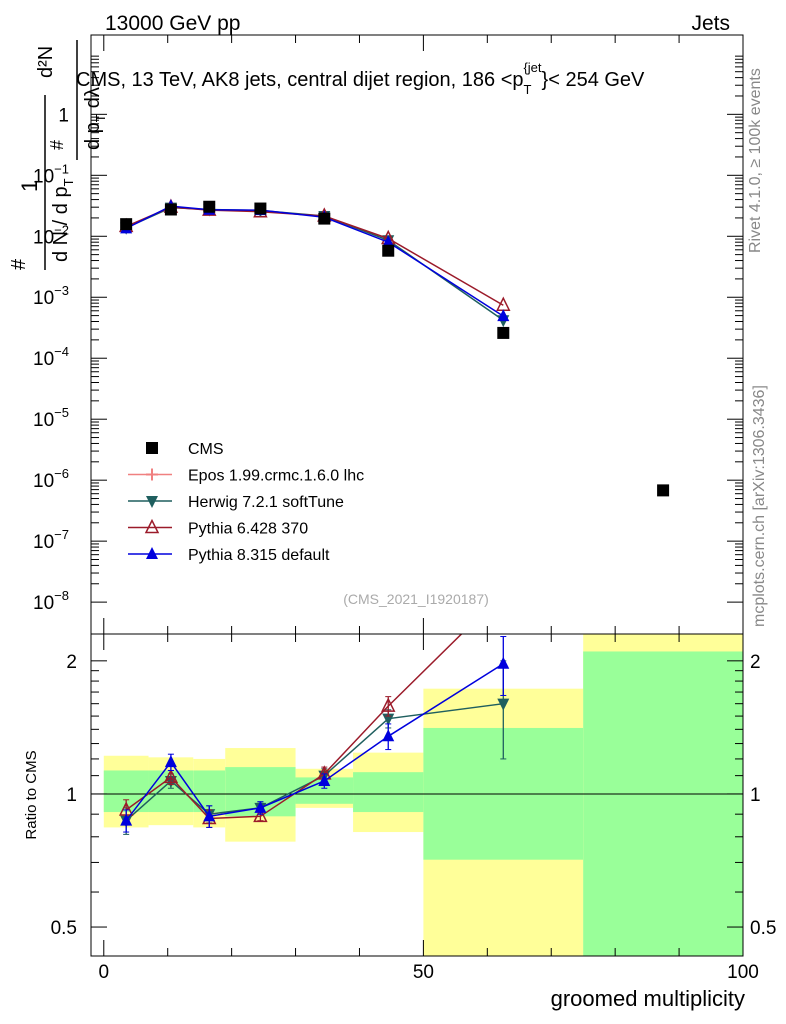 This screenshot has height=1024, width=786. What do you see at coordinates (528, 89) in the screenshot?
I see `main-title-sub: T` at bounding box center [528, 89].